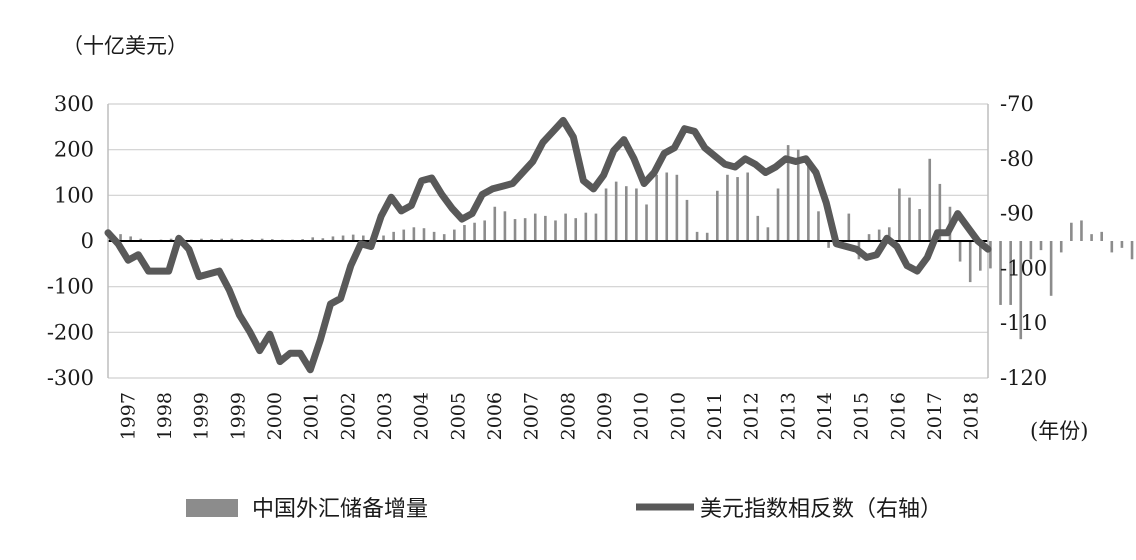 Image resolution: width=1136 pixels, height=560 pixels. I want to click on x-tick-label: 2007, so click(532, 416).